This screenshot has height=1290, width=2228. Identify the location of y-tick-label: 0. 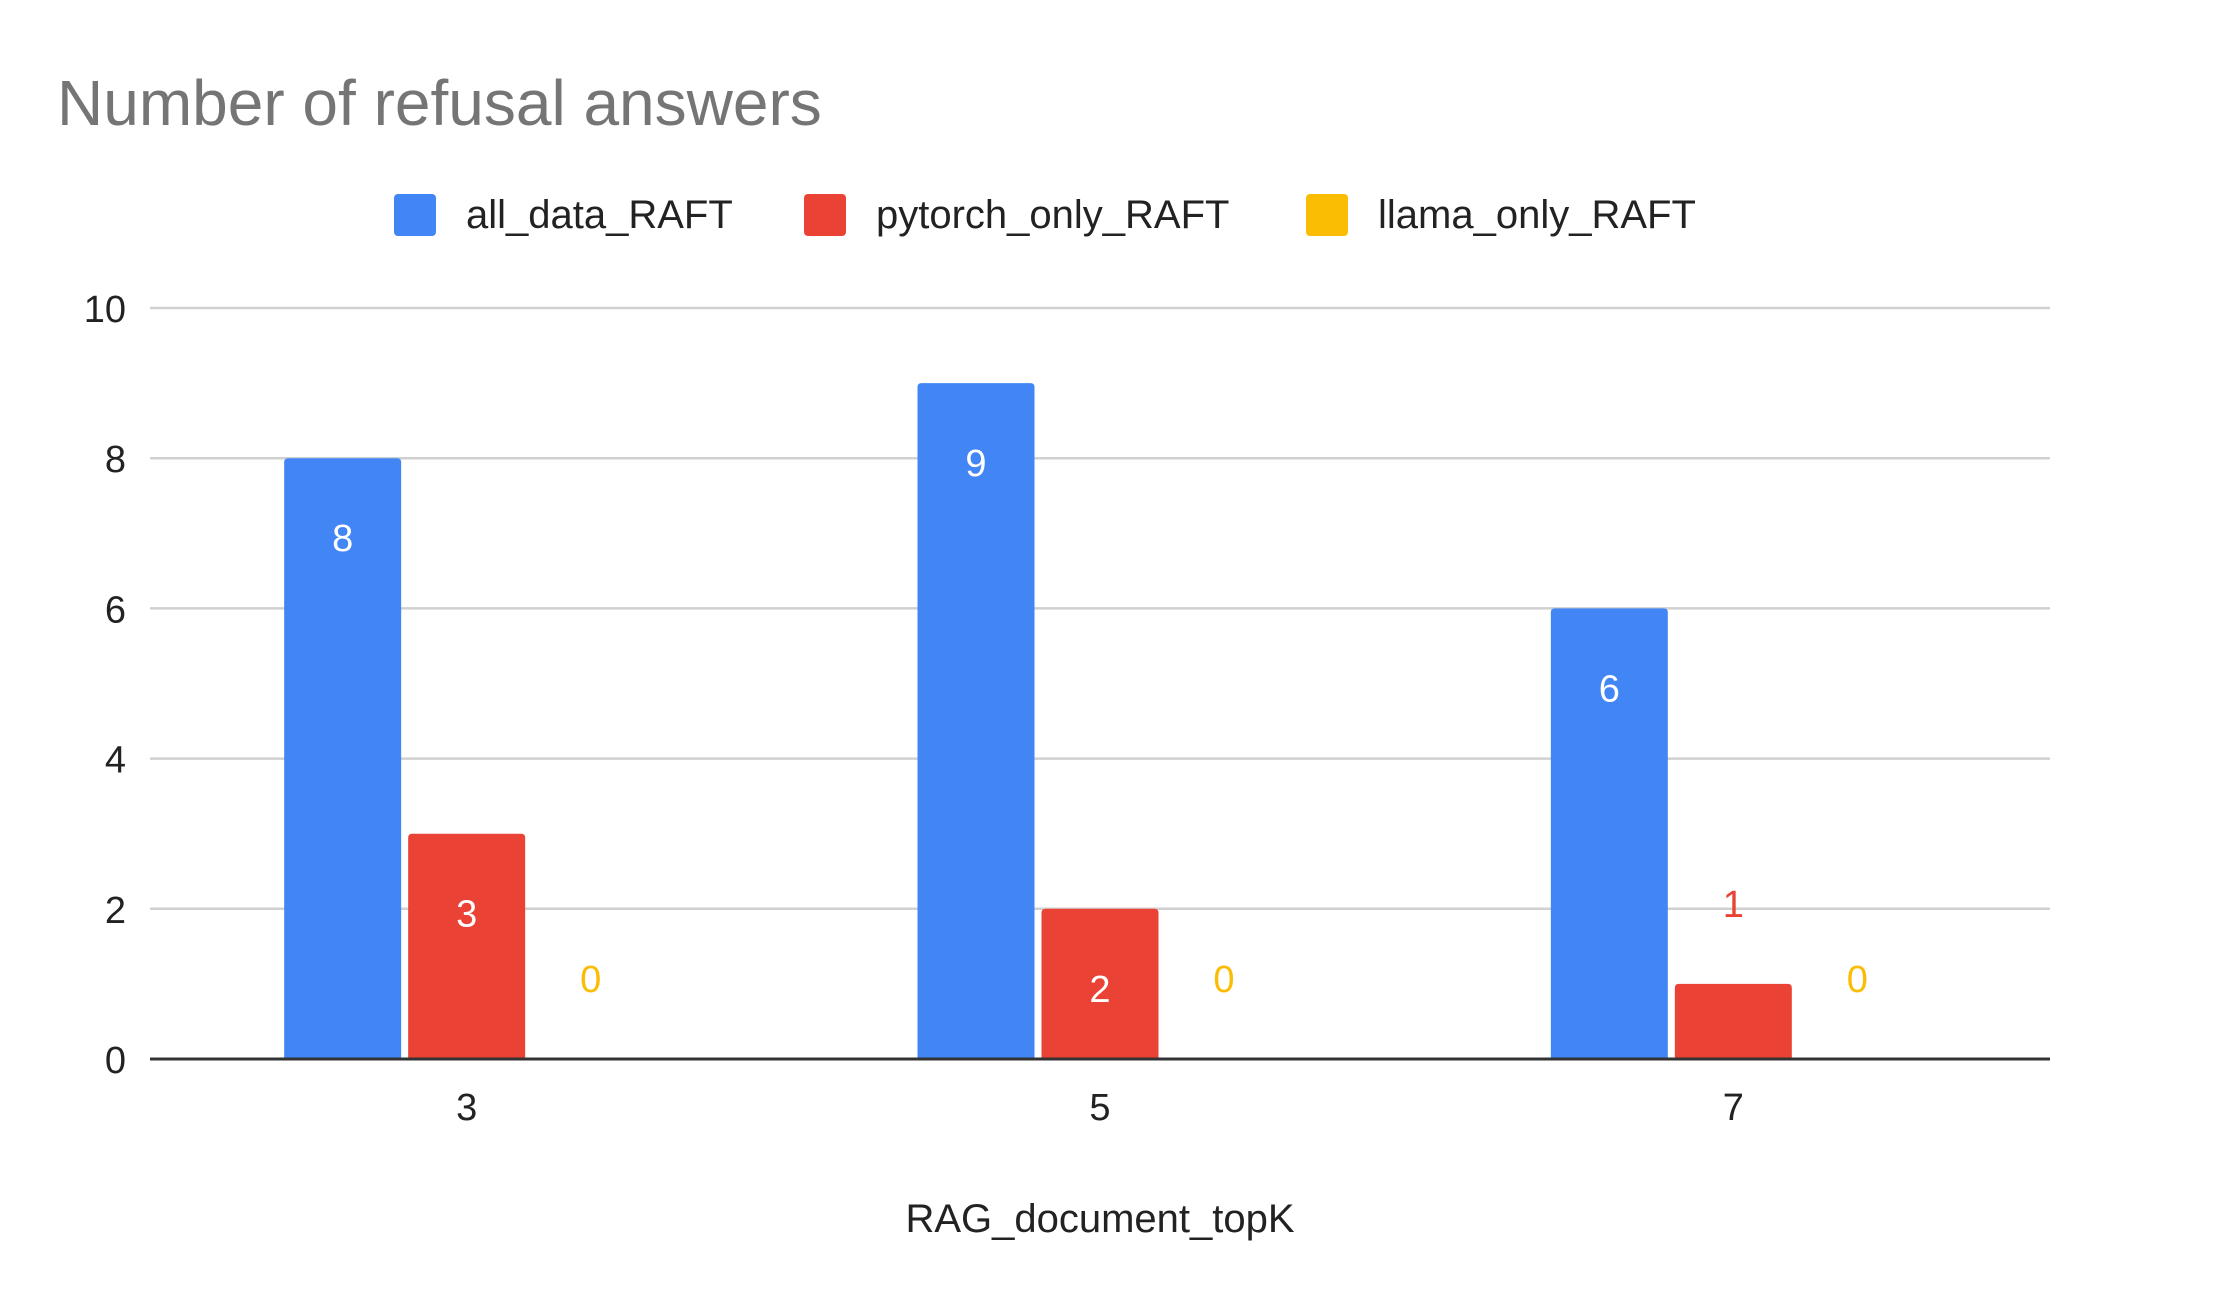
(115, 1061).